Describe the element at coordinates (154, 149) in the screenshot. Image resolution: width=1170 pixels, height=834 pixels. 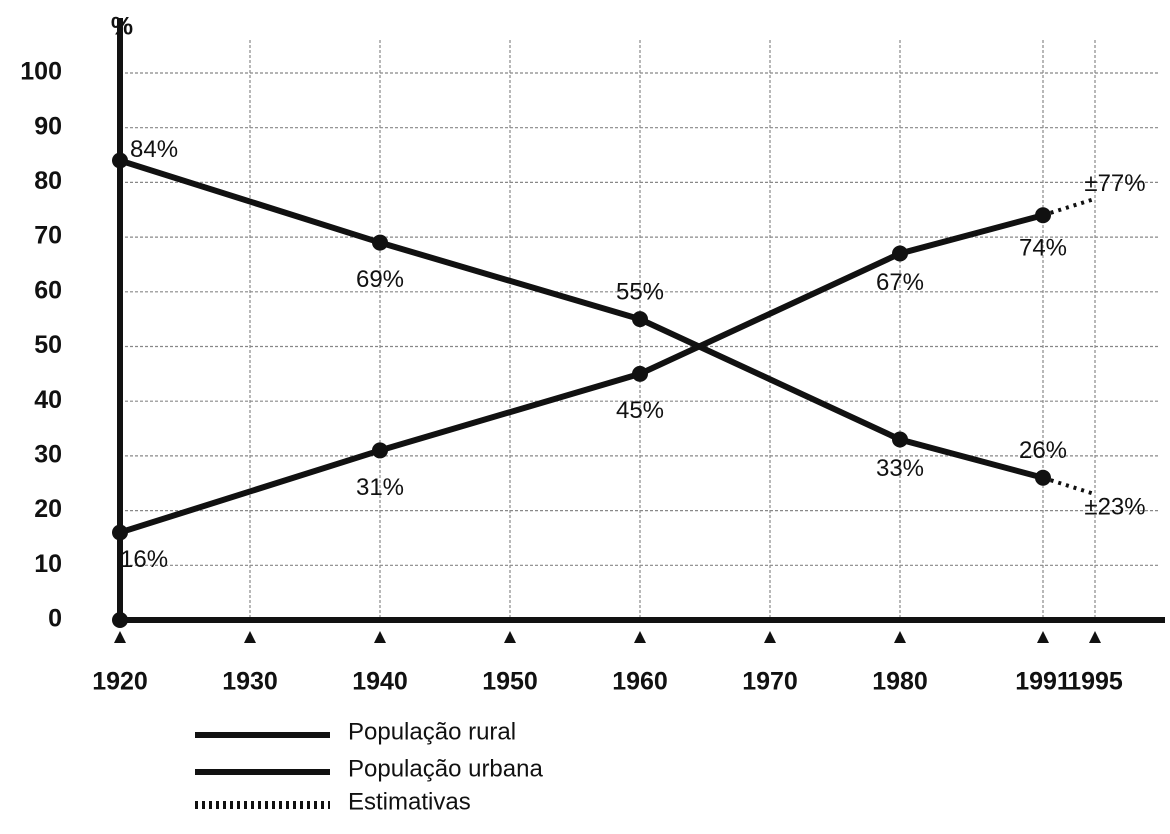
I see `value-label: 84%` at that location.